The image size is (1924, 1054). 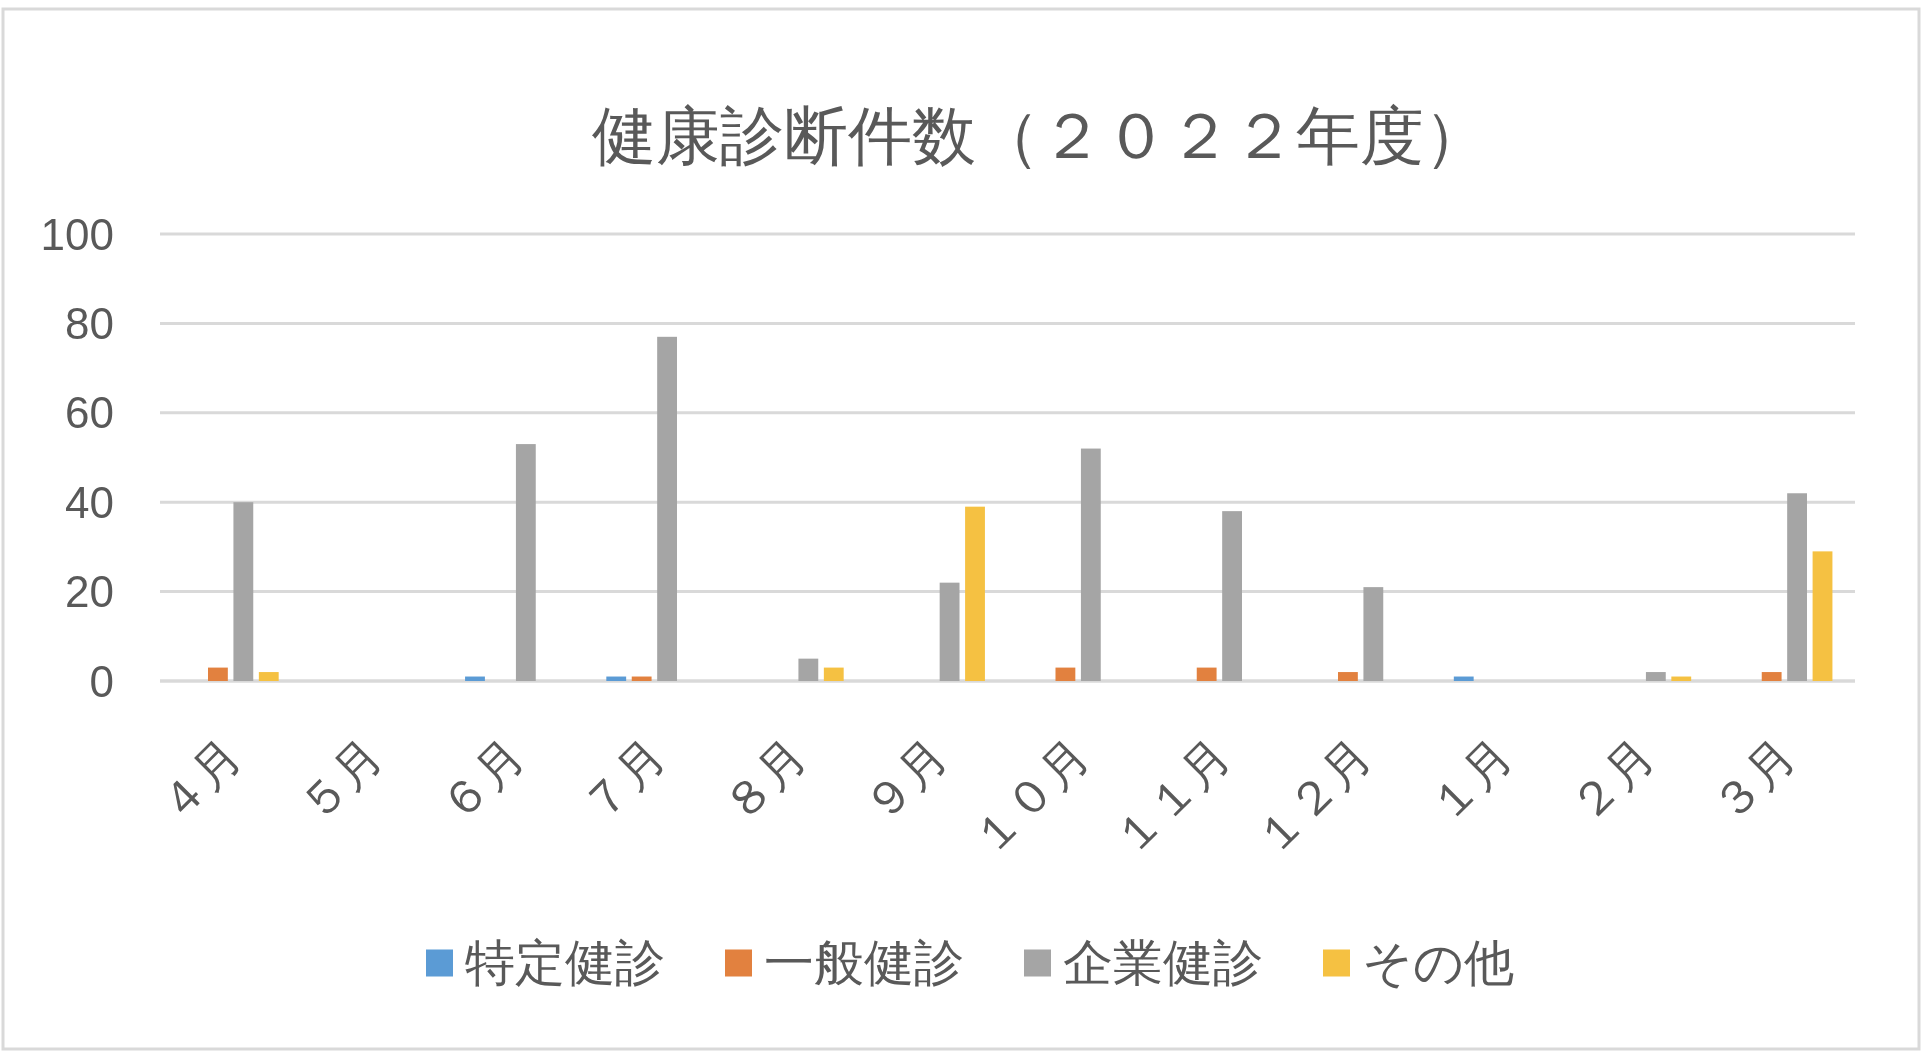 What do you see at coordinates (1040, 136) in the screenshot?
I see `title: 健康診断件数（２０２２年度）` at bounding box center [1040, 136].